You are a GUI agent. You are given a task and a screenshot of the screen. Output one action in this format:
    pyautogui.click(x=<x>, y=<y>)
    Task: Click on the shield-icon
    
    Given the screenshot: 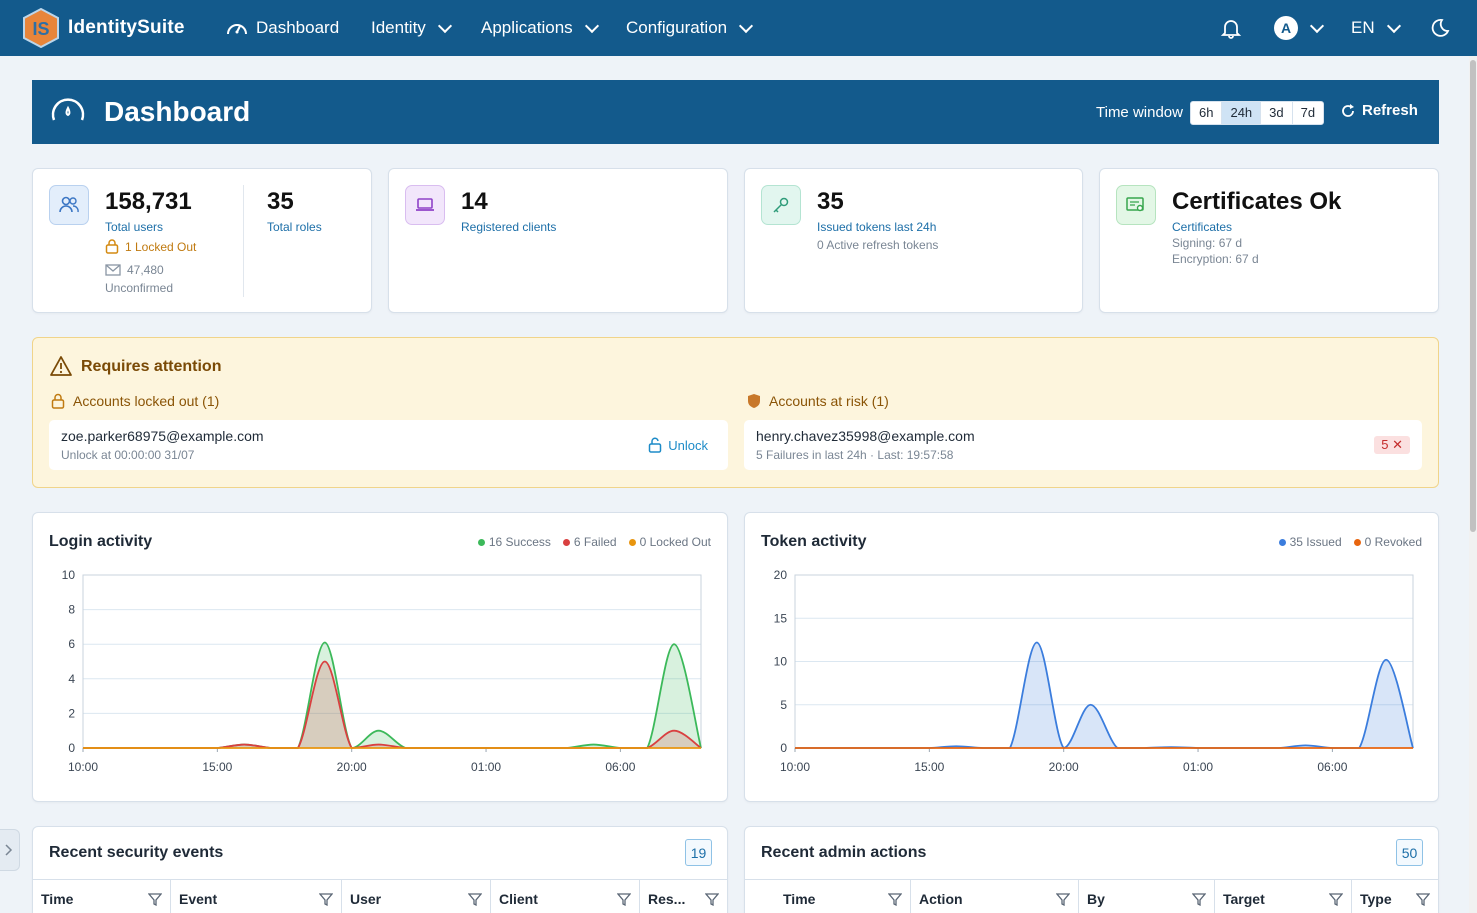 What is the action you would take?
    pyautogui.click(x=754, y=401)
    